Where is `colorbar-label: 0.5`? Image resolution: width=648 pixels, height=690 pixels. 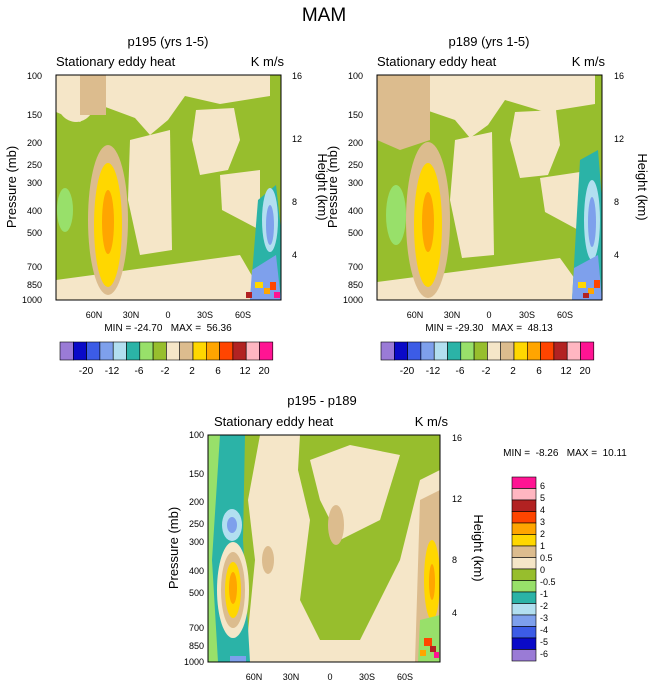 colorbar-label: 0.5 is located at coordinates (546, 558).